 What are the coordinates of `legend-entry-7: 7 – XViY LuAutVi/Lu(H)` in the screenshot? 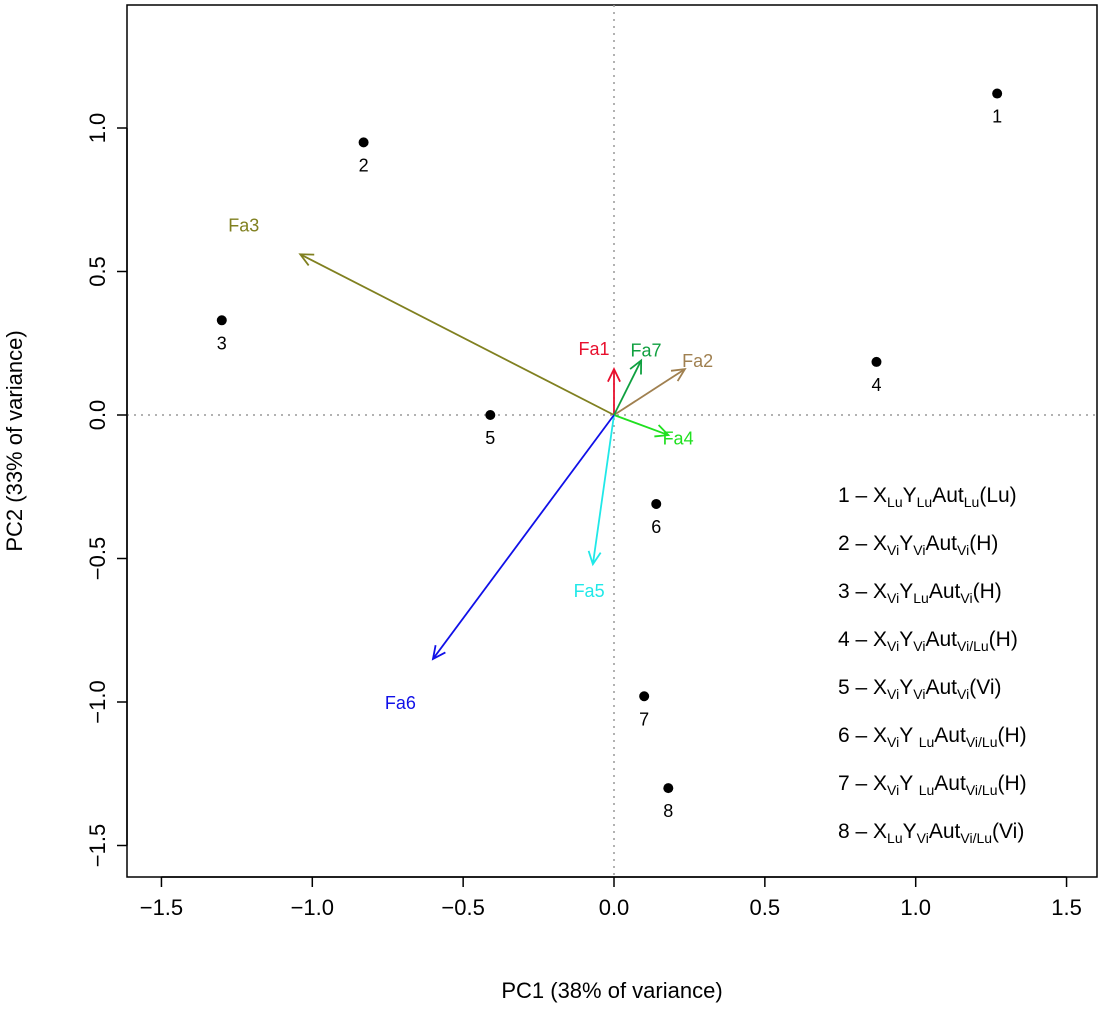 It's located at (932, 785).